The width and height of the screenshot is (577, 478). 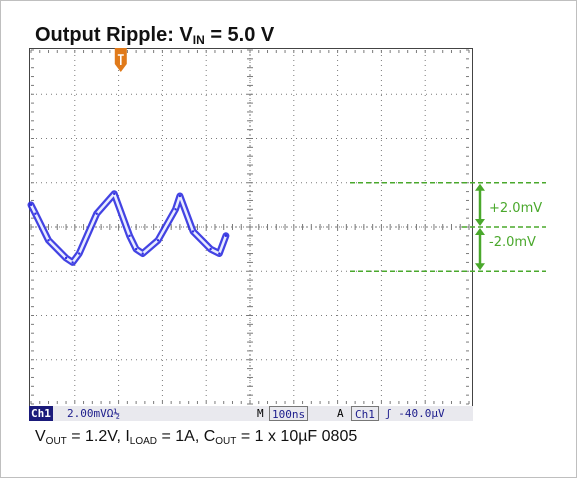 I want to click on trigger-level: ʃ -40.0µV, so click(x=415, y=413).